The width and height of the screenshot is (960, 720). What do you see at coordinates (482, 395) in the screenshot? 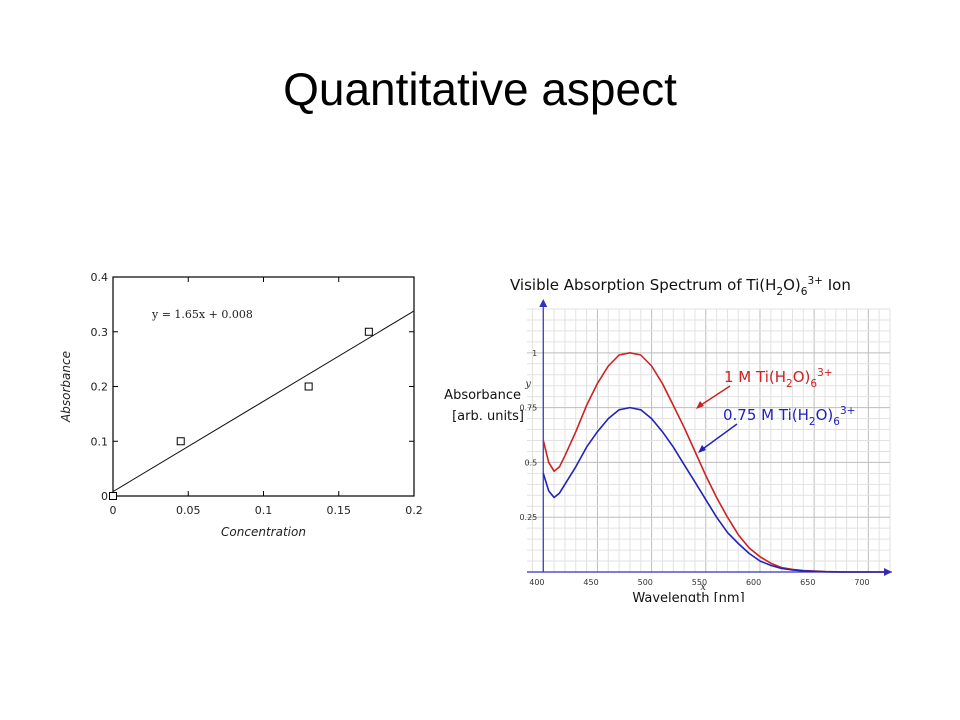
I see `y-axis-label-line1: Absorbance` at bounding box center [482, 395].